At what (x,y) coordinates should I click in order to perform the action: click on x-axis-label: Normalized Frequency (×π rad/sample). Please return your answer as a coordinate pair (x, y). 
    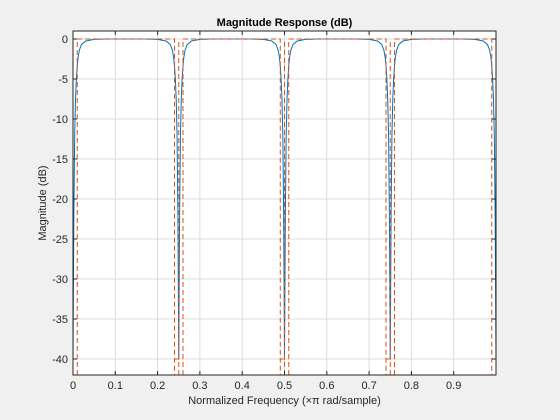
    Looking at the image, I should click on (284, 401).